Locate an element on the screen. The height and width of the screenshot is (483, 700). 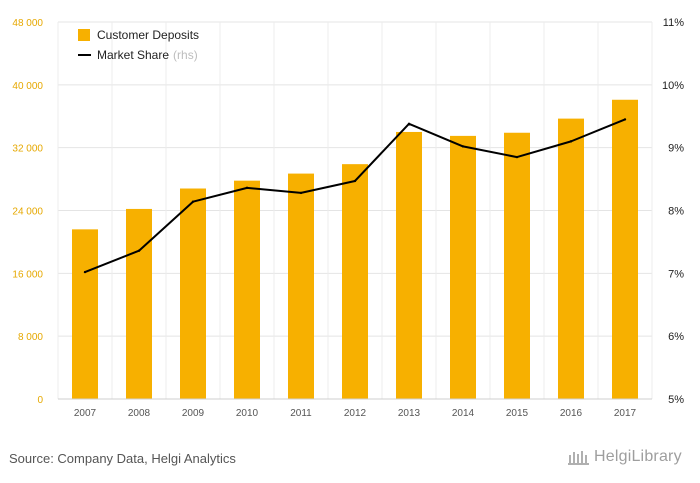
legend-label-market-share: Market Share (rhs) is located at coordinates (147, 55).